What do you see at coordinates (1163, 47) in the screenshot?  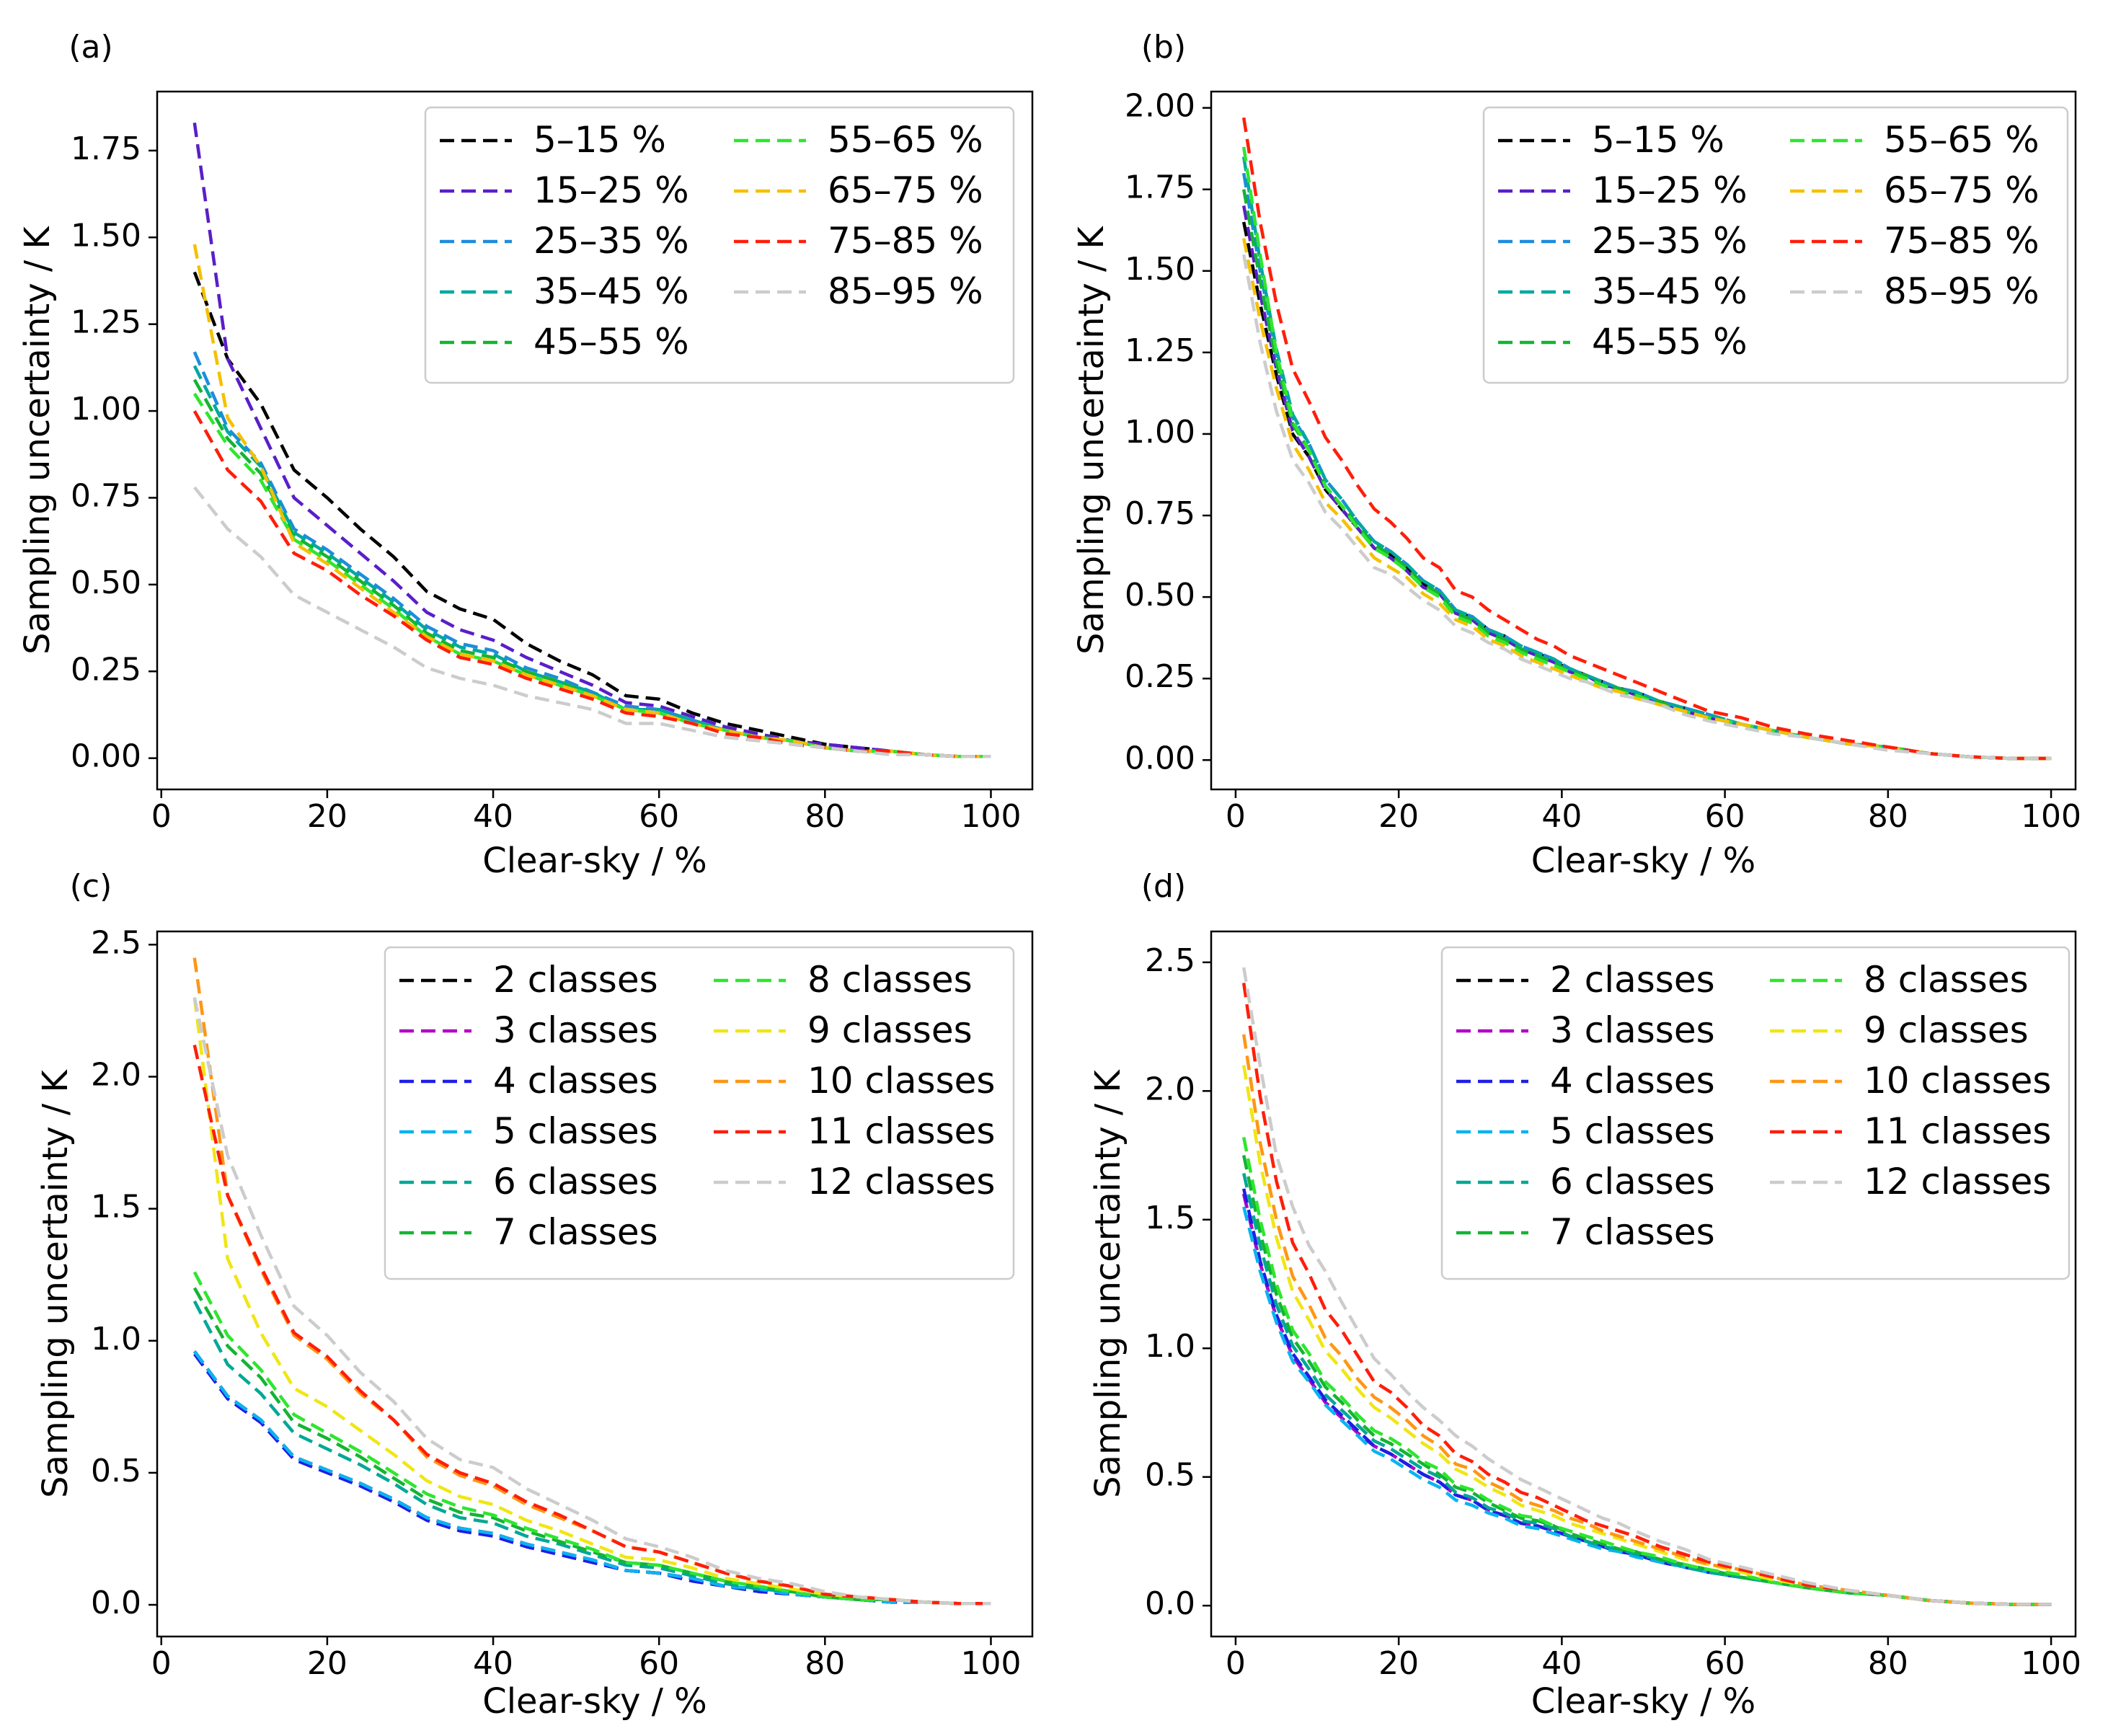 I see `panel-label: (b)` at bounding box center [1163, 47].